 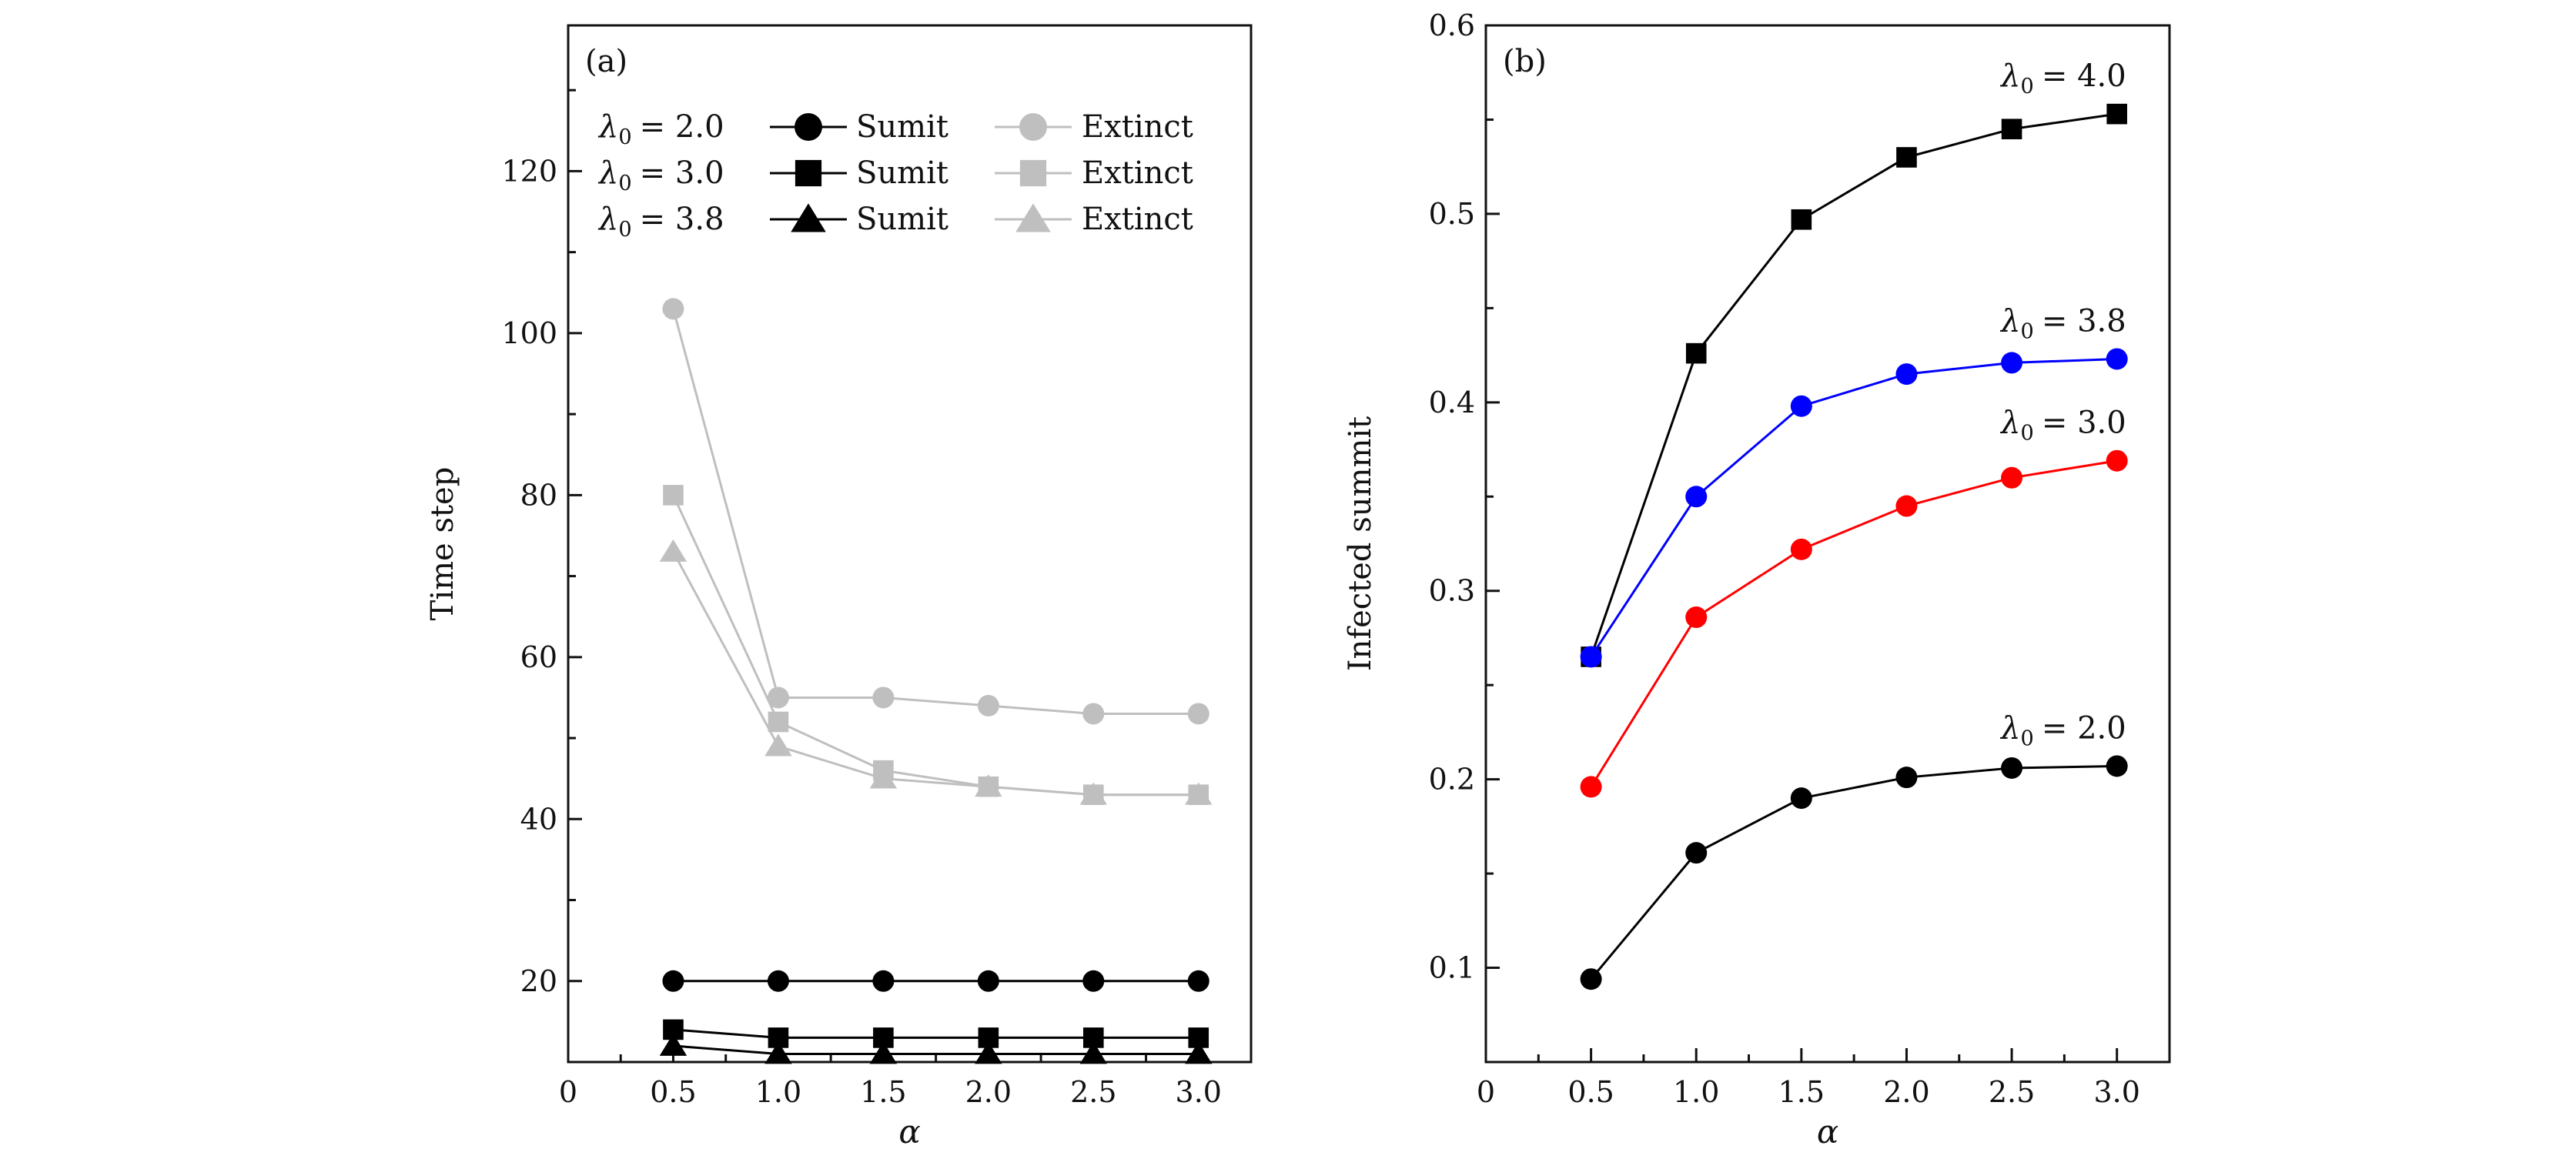 What do you see at coordinates (1452, 25) in the screenshot?
I see `y-tick-label: 0.6` at bounding box center [1452, 25].